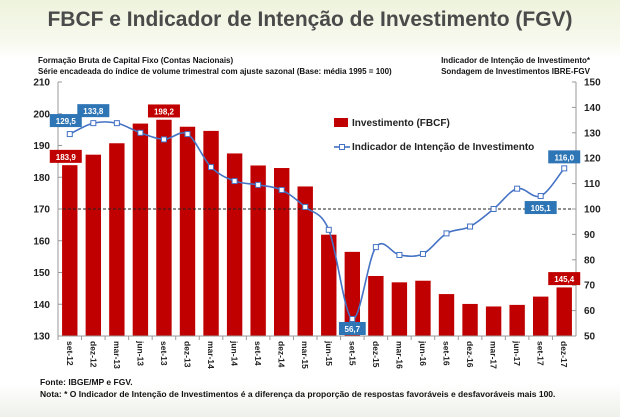 This screenshot has width=620, height=417. Describe the element at coordinates (515, 60) in the screenshot. I see `right-subtitle-line: Indicador de Intenção de Investimento*` at that location.